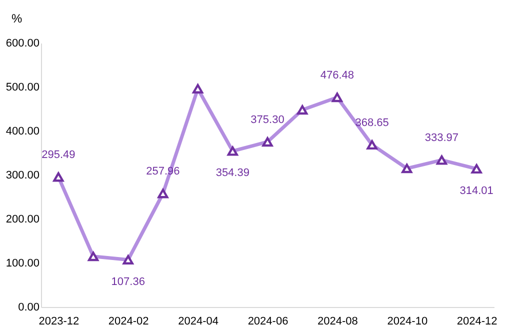  What do you see at coordinates (372, 122) in the screenshot?
I see `data-label: 368.65` at bounding box center [372, 122].